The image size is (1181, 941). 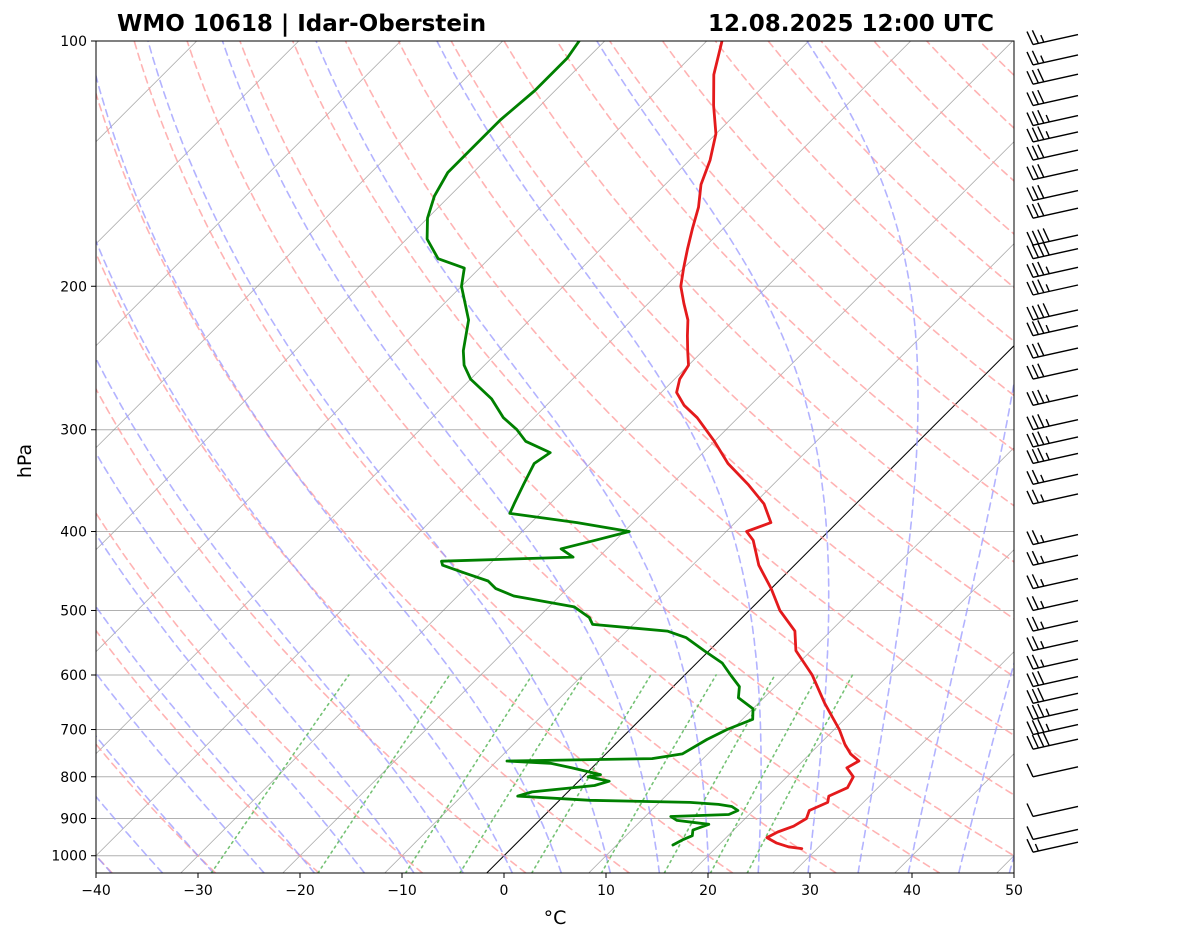 I want to click on y-axis-label: hPa, so click(x=25, y=461).